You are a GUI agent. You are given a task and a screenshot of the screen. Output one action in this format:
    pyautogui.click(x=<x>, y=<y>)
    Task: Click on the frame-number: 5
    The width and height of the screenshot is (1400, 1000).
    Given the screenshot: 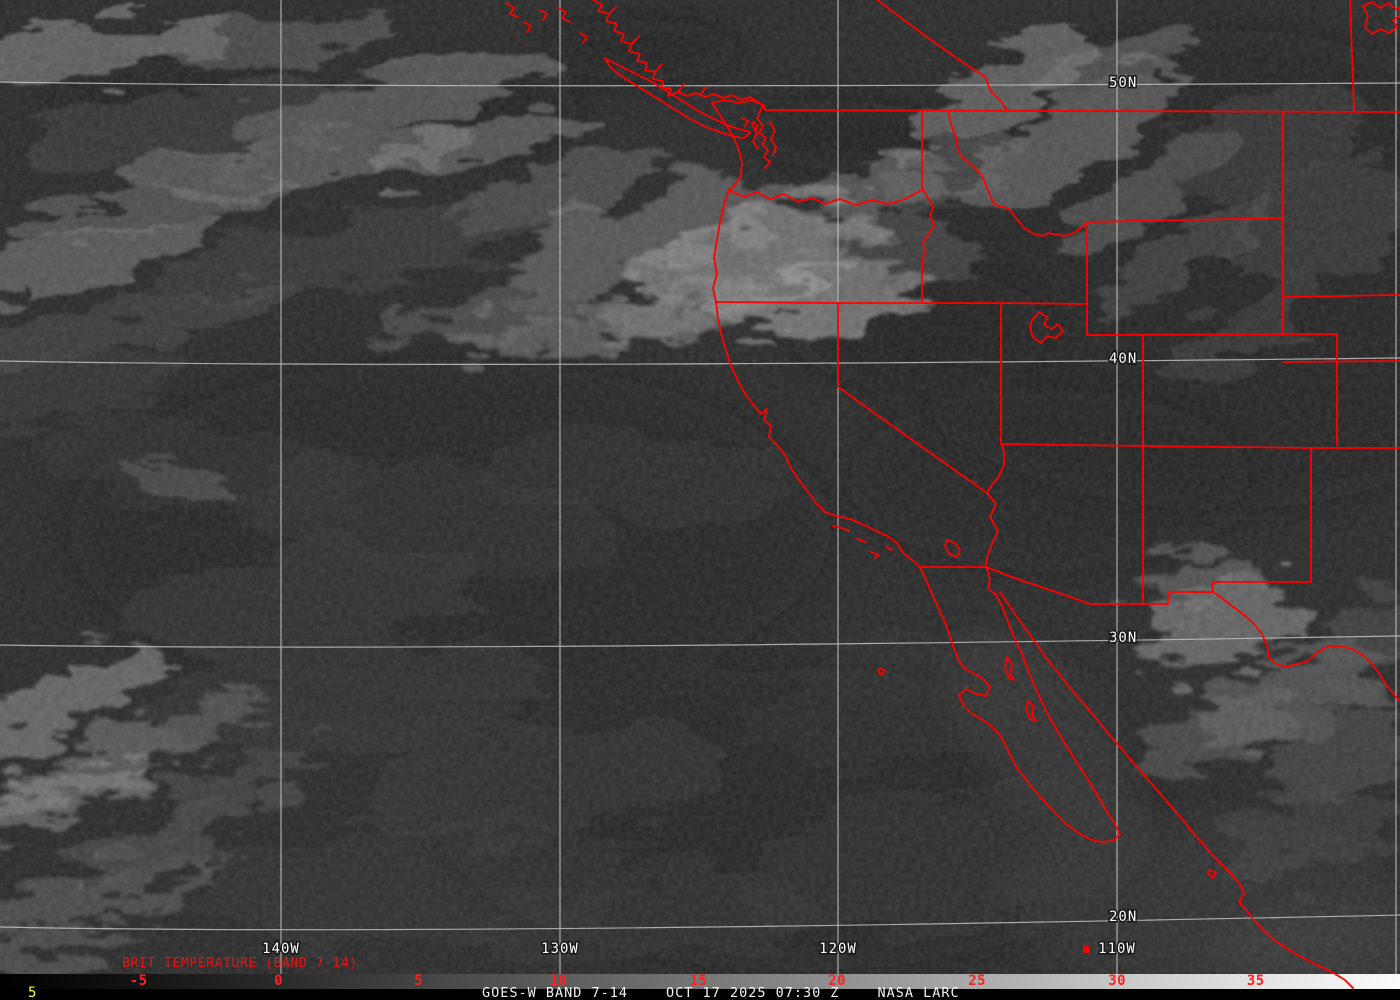 What is the action you would take?
    pyautogui.click(x=32, y=992)
    